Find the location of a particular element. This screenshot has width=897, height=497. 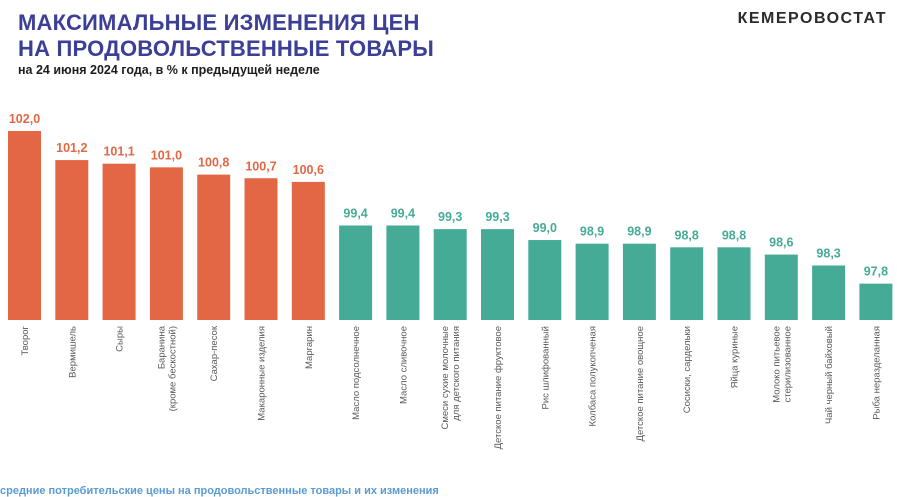

data-label-8: 99,4 is located at coordinates (355, 214).